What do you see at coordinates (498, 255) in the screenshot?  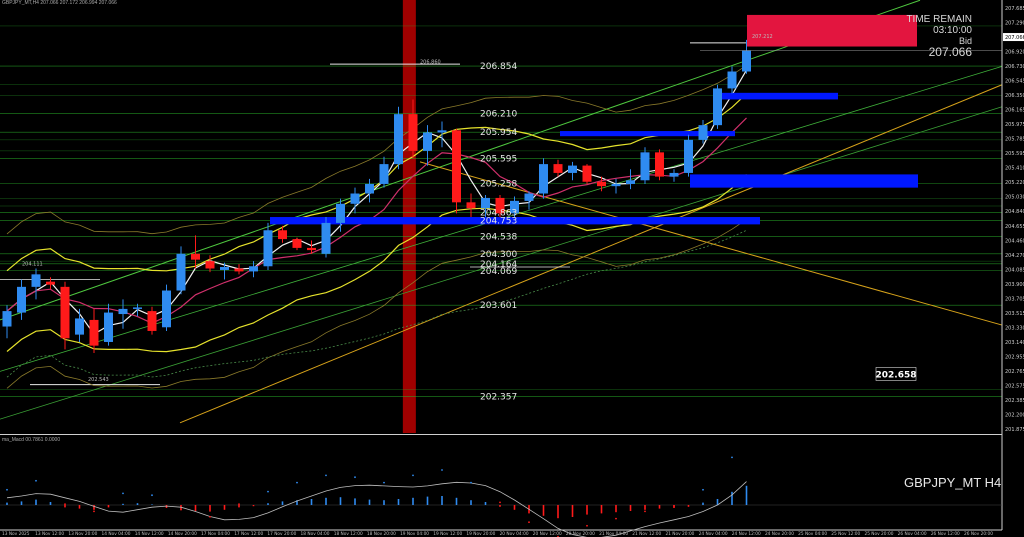 I see `price-level-label: 204.300` at bounding box center [498, 255].